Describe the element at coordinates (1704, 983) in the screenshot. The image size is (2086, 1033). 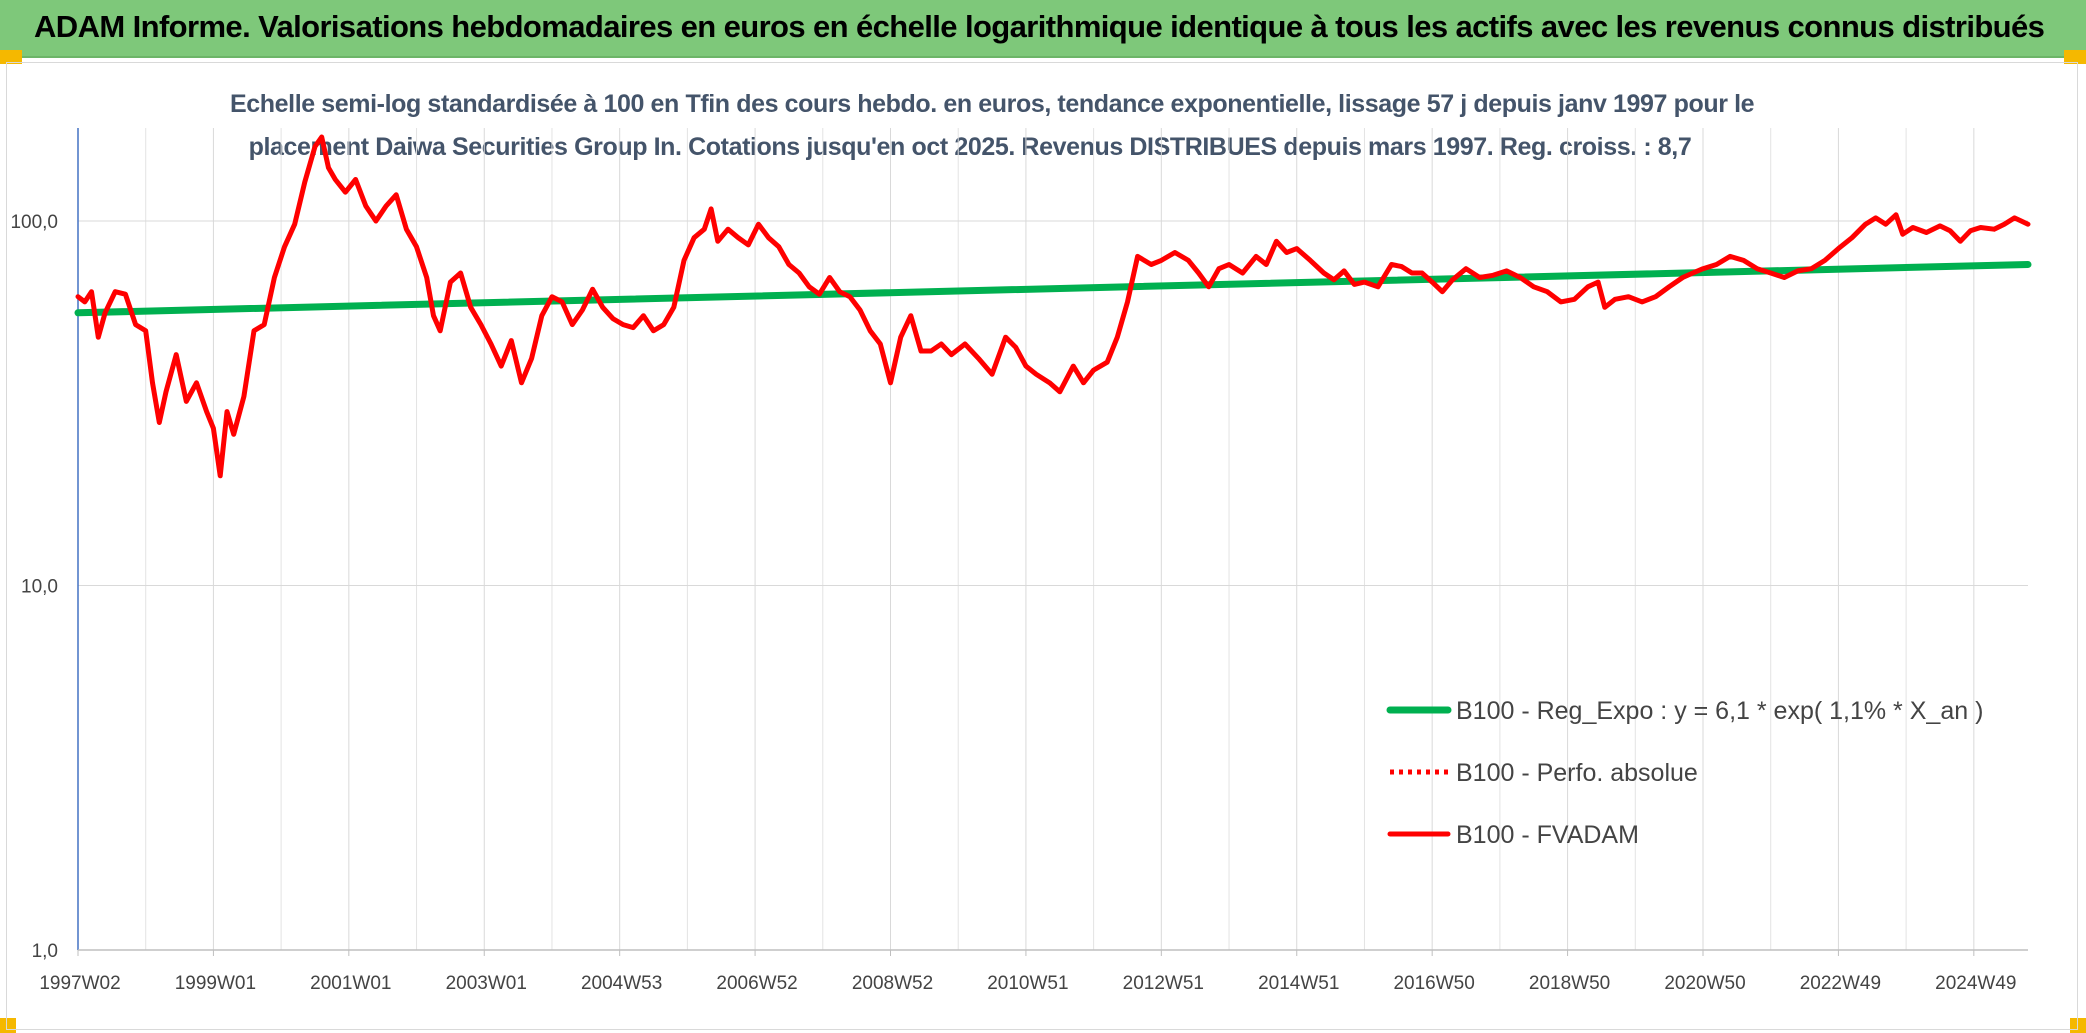
I see `x-tick-label: 2020W50` at that location.